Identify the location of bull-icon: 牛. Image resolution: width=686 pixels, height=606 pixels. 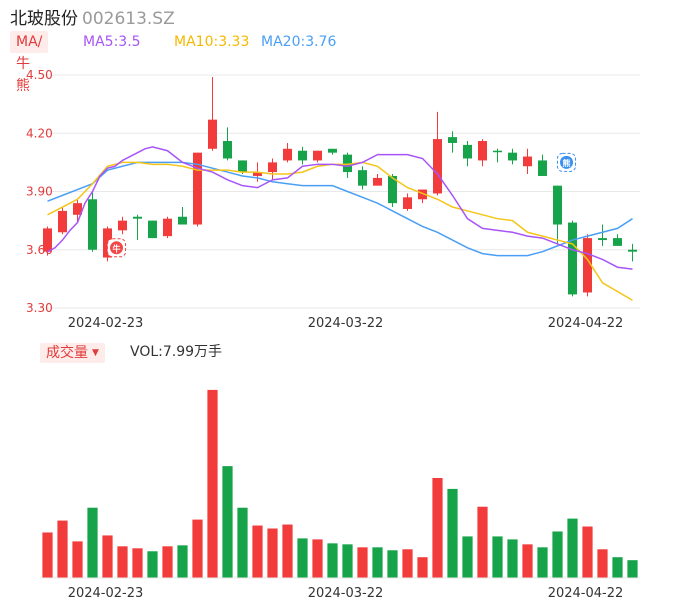
(116, 248).